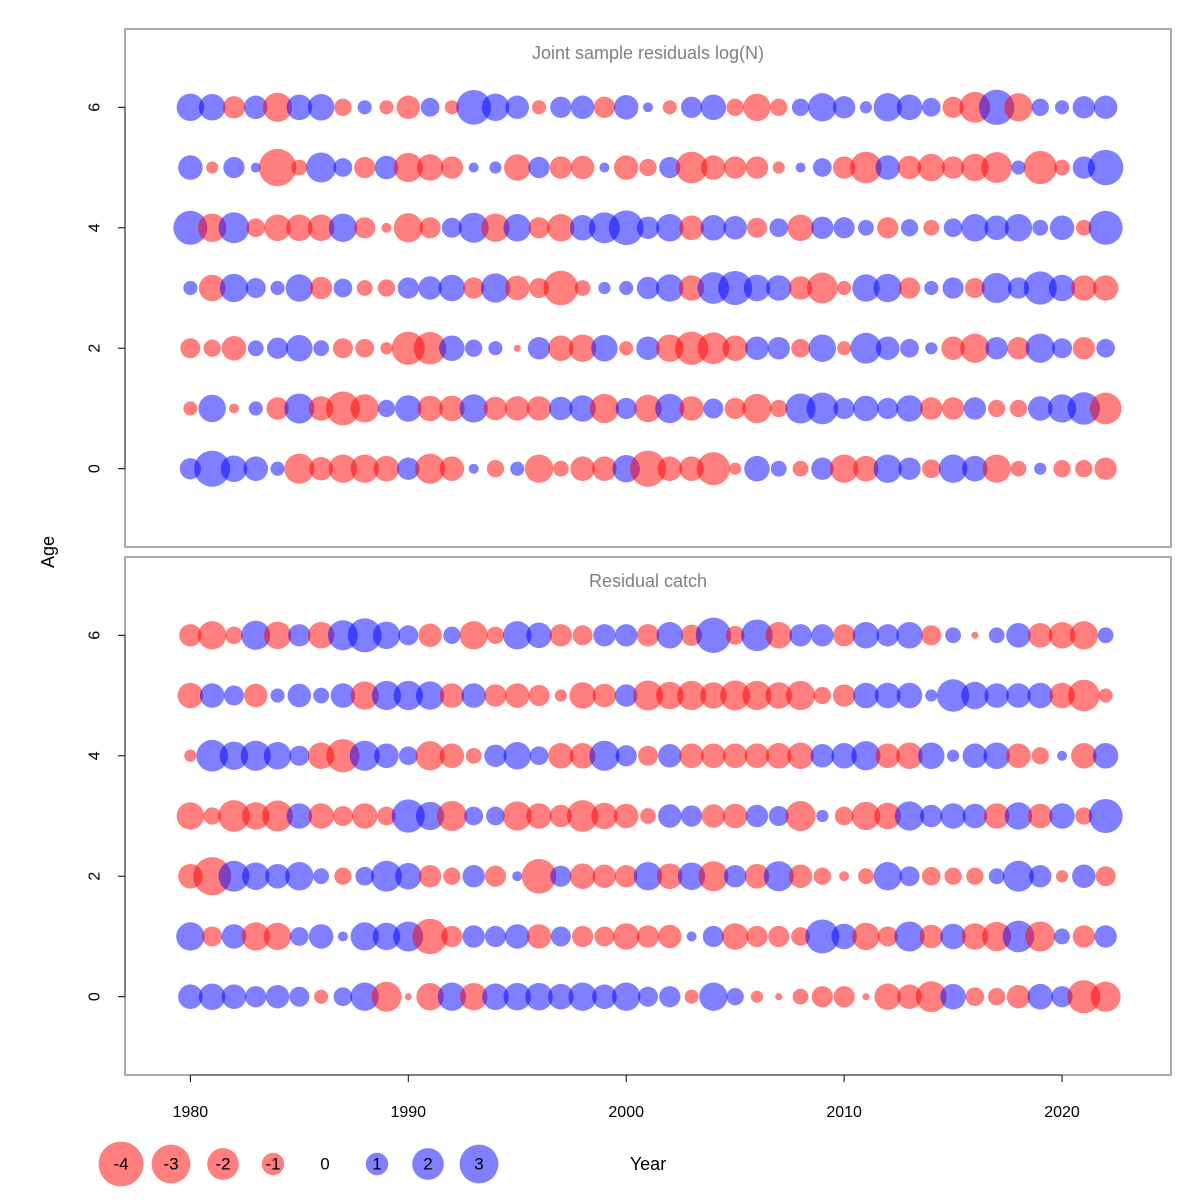 This screenshot has width=1200, height=1200. I want to click on x-tick-label: 2010, so click(844, 1112).